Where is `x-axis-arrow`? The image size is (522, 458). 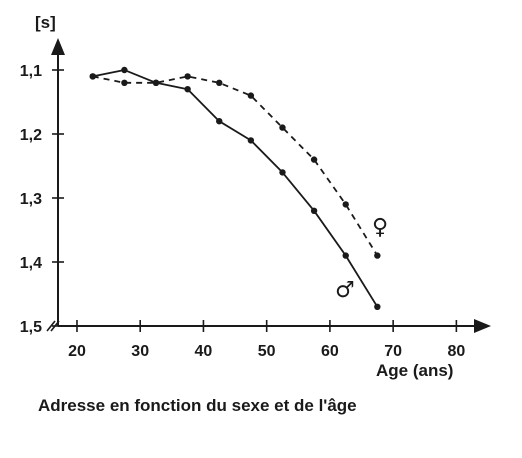
x-axis-arrow is located at coordinates (482, 326).